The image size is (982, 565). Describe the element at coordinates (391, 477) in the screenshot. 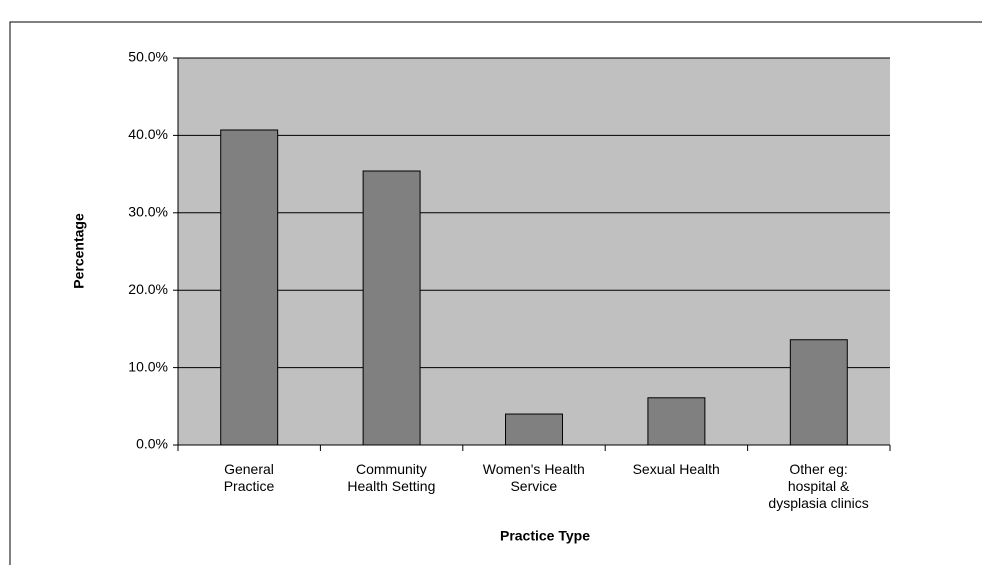

I see `x-tick-label: Community Health Setting` at that location.